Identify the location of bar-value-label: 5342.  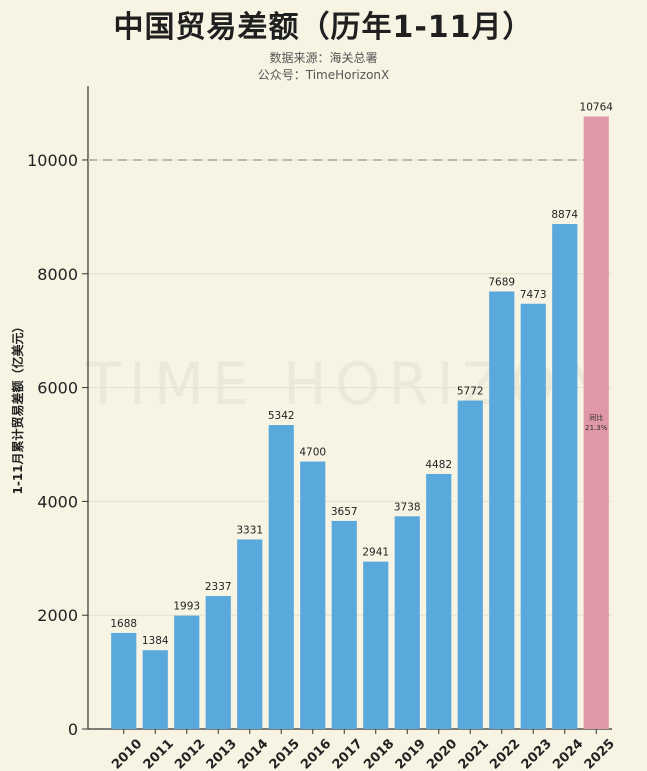
(281, 416).